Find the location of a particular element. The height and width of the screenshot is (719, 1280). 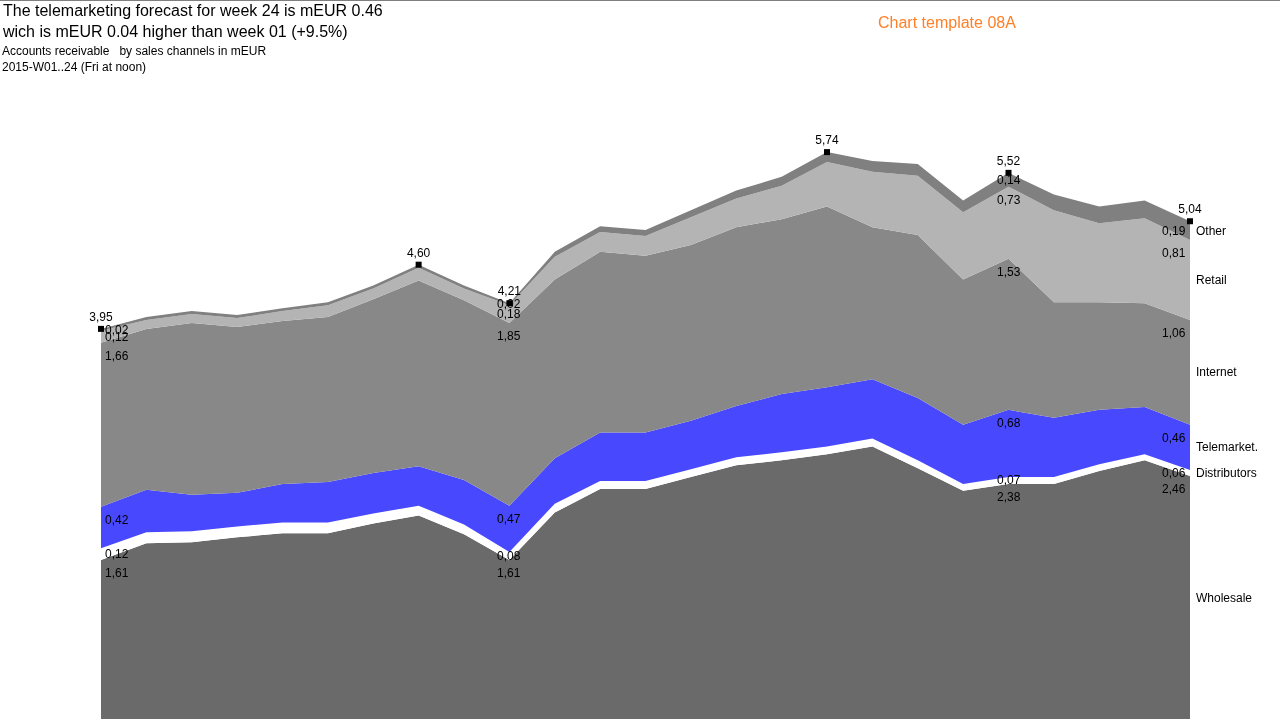

total-label: 5,74 is located at coordinates (827, 140).